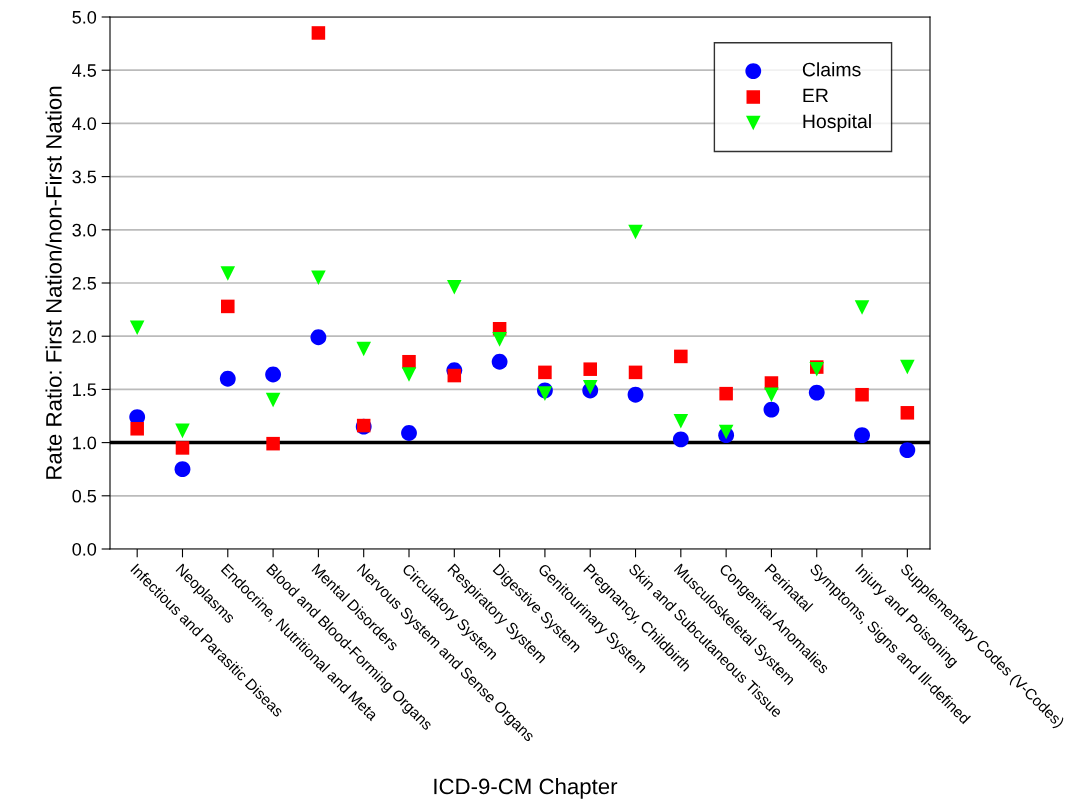 The image size is (1085, 809). I want to click on y-tick-label: 3.0, so click(84, 230).